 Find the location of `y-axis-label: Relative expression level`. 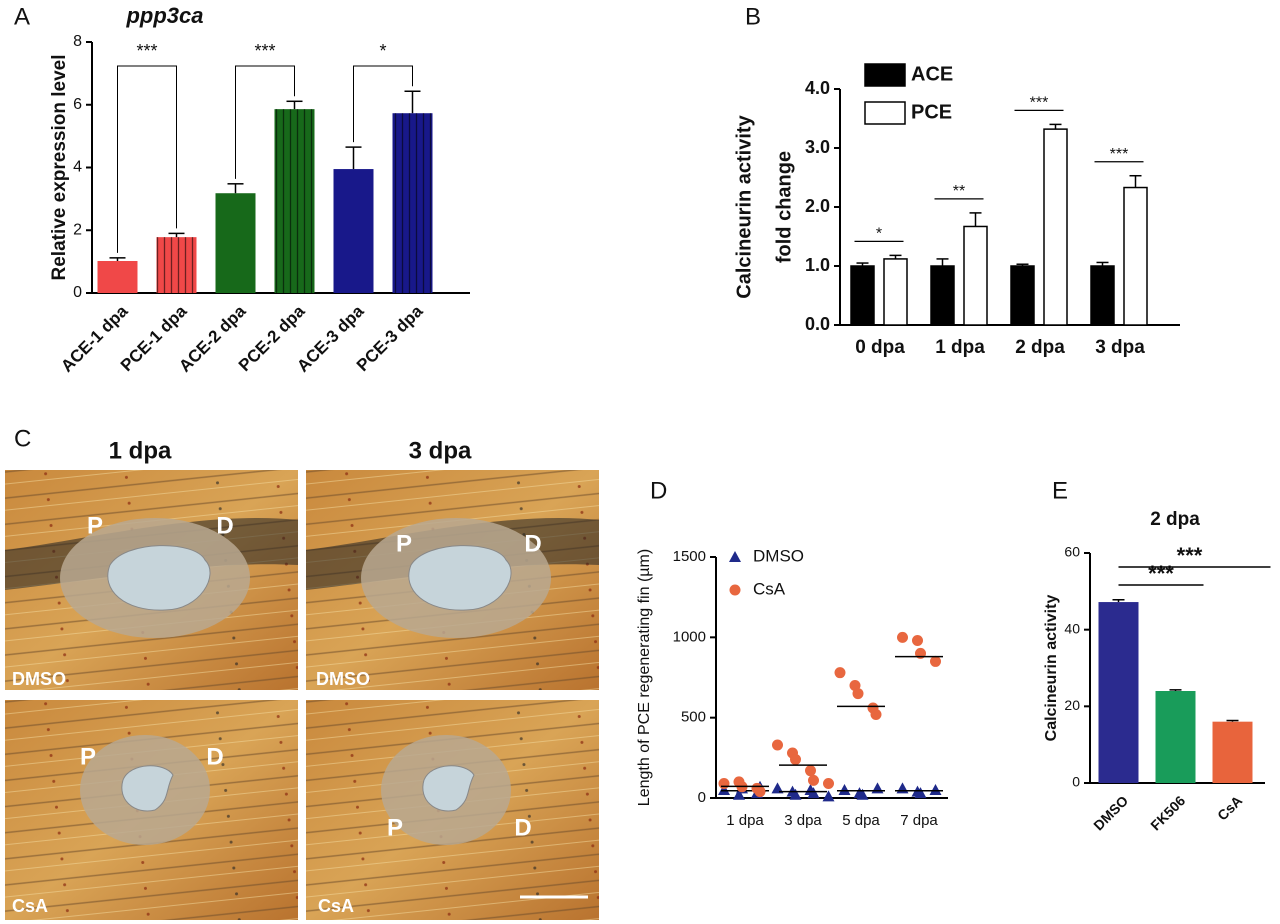

y-axis-label: Relative expression level is located at coordinates (59, 167).